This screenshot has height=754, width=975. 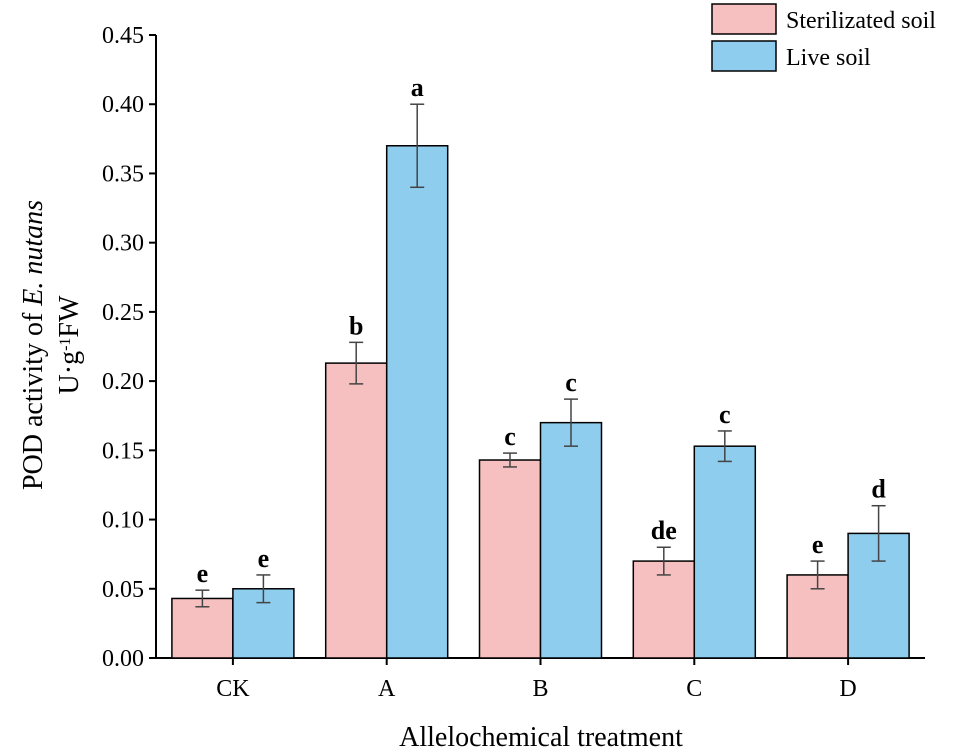 I want to click on significance-label: b, so click(x=356, y=325).